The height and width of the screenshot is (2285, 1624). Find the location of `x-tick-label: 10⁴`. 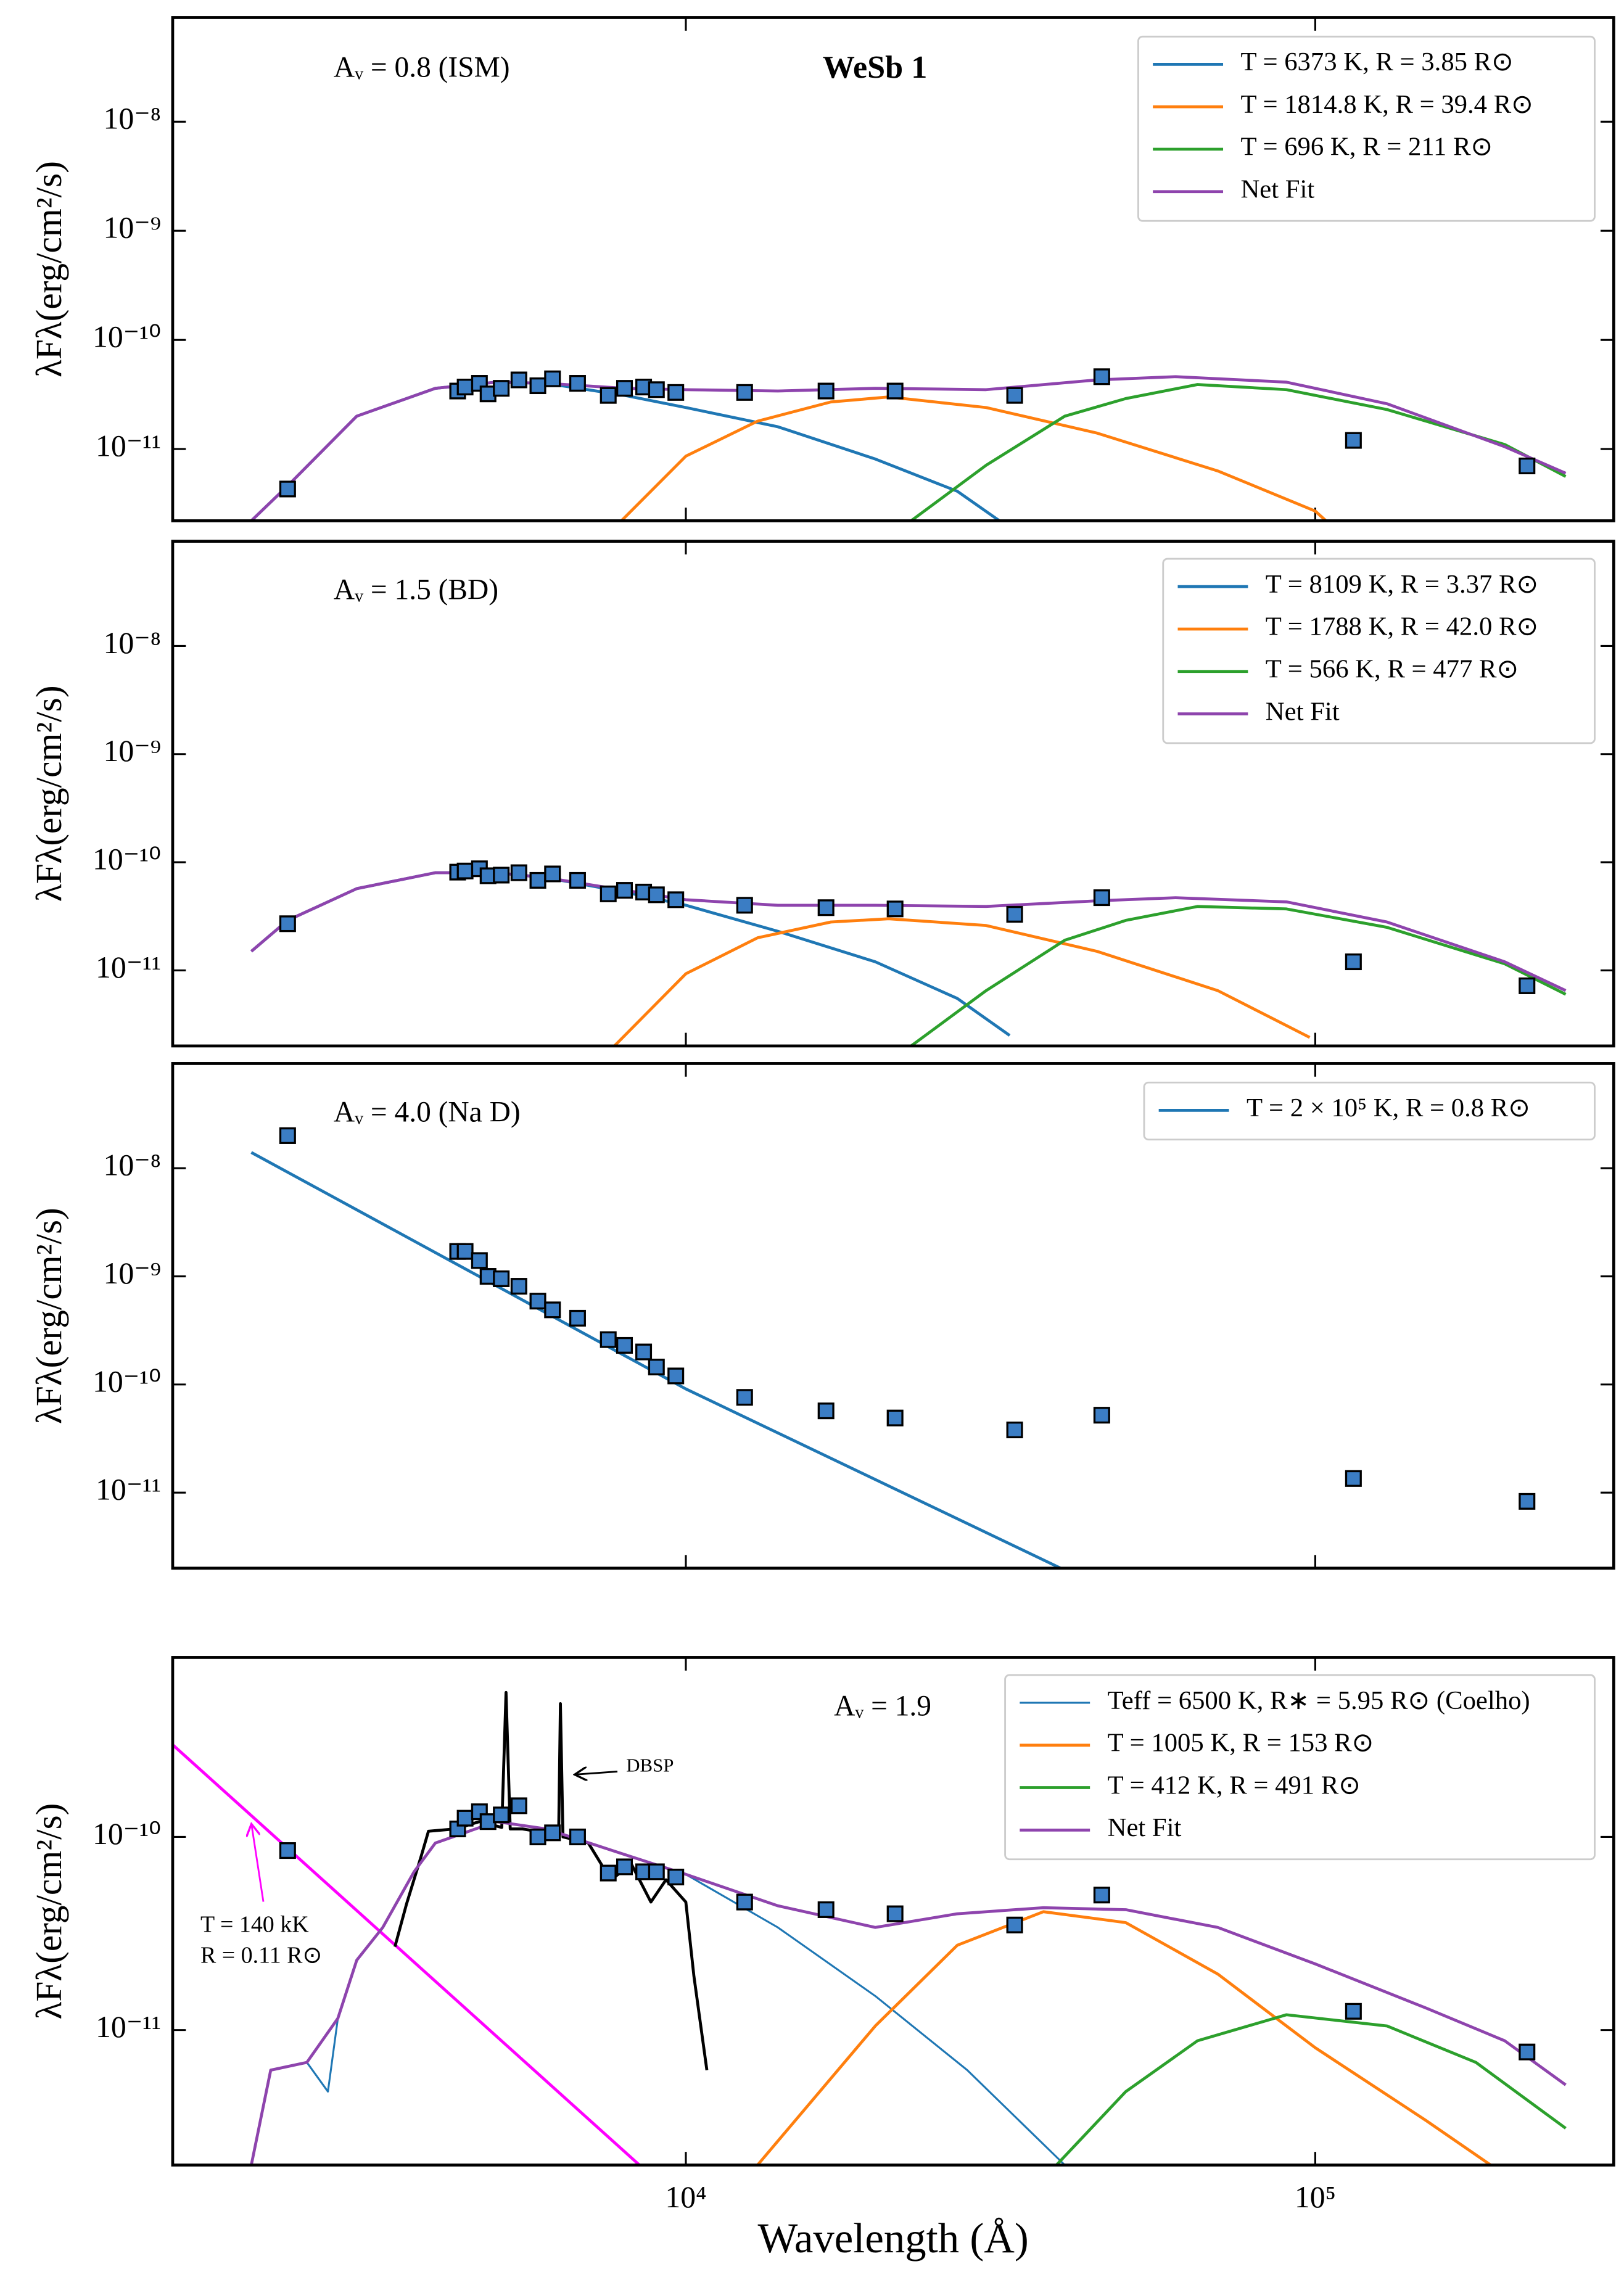

x-tick-label: 10⁴ is located at coordinates (685, 2197).